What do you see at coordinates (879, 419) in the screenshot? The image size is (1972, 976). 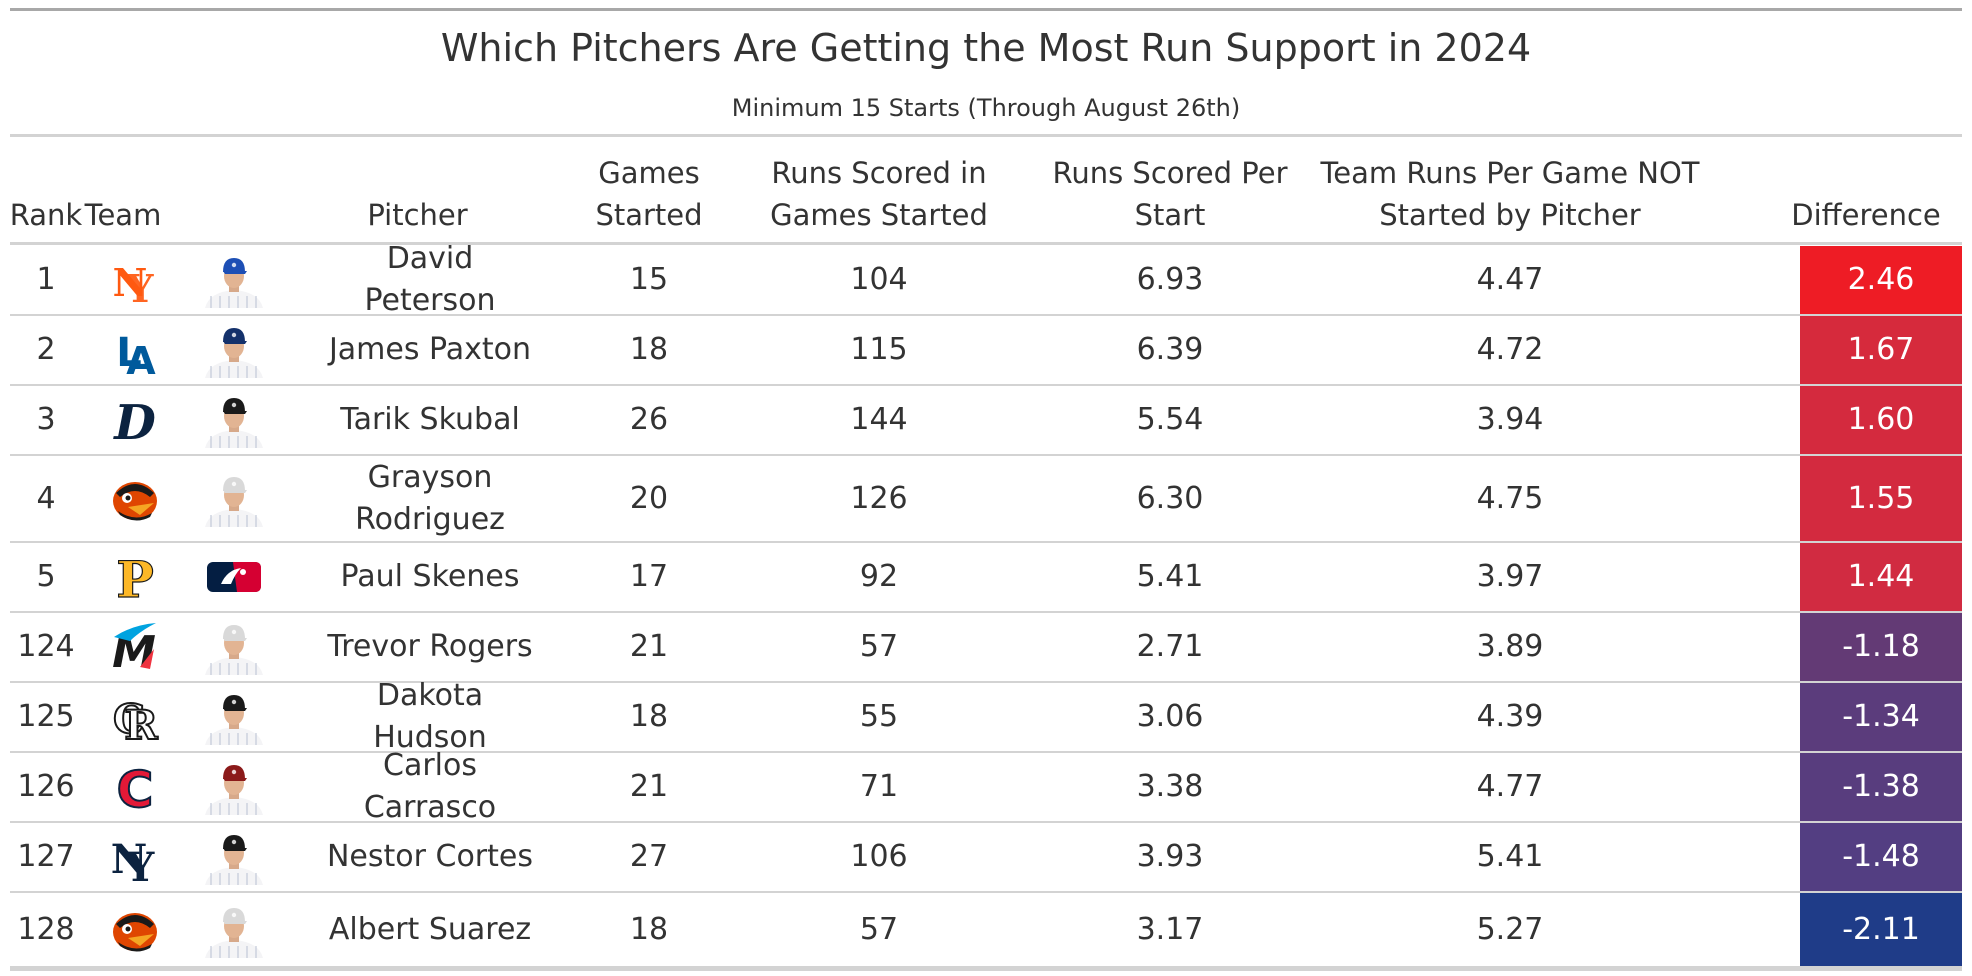 I see `cell-runs-scored: 144` at bounding box center [879, 419].